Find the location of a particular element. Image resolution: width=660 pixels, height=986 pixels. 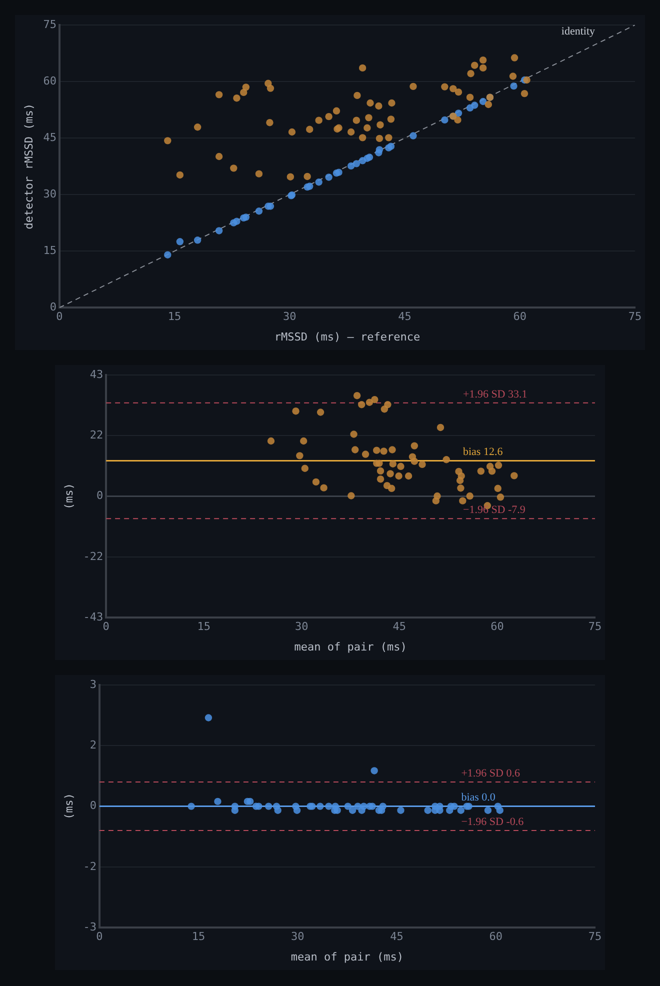

y-tick-label: -43 is located at coordinates (93, 617).